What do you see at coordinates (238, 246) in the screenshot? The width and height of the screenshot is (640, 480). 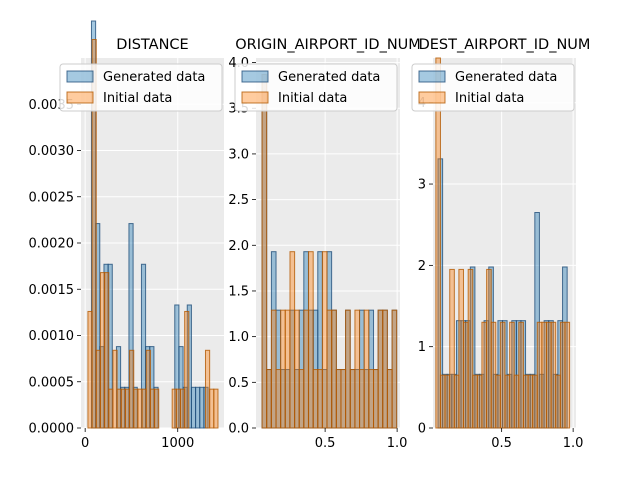 I see `y-tick-label: 2.0` at bounding box center [238, 246].